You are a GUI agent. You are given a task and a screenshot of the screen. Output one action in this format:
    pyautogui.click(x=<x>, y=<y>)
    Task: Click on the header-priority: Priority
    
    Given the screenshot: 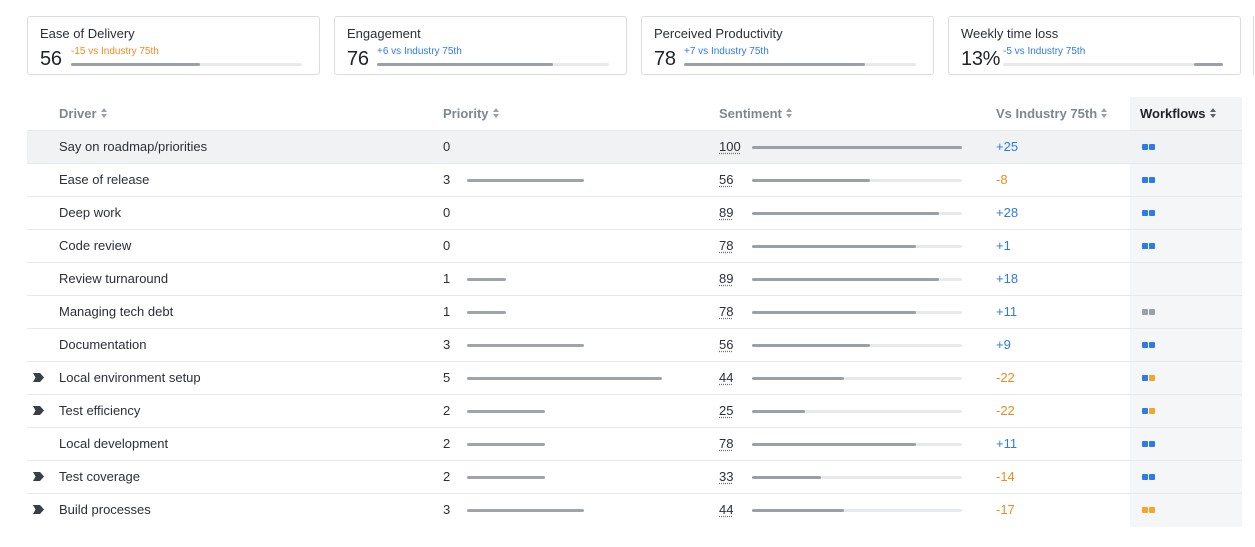 What is the action you would take?
    pyautogui.click(x=471, y=113)
    